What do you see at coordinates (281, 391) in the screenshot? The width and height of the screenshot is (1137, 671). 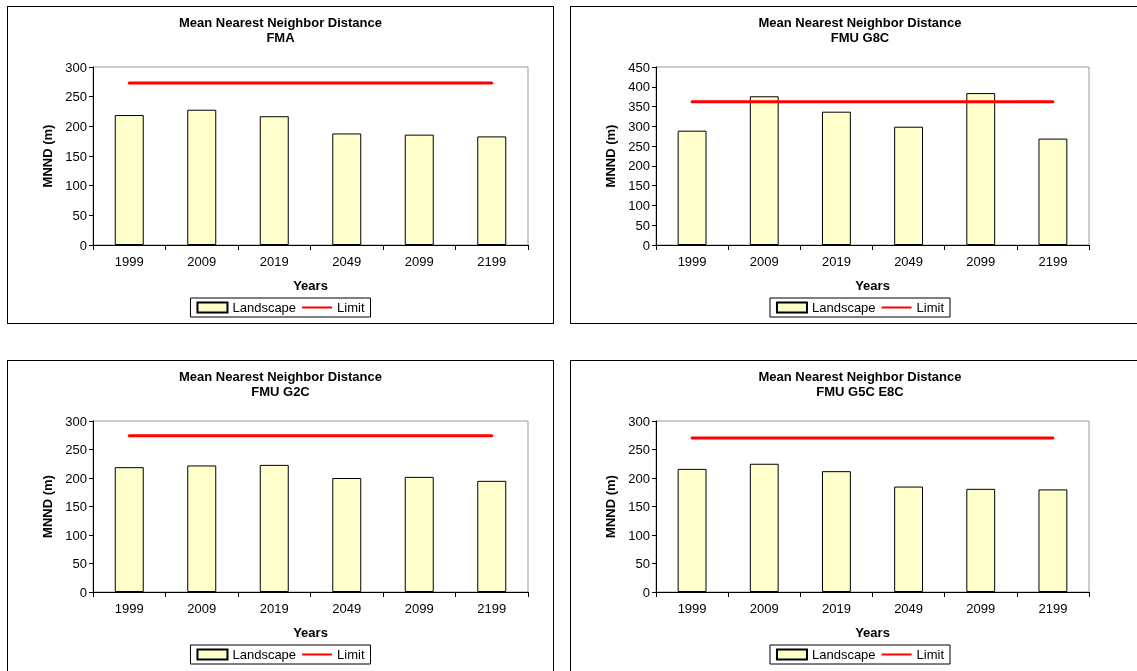 I see `chart-subtitle: FMU G2C` at bounding box center [281, 391].